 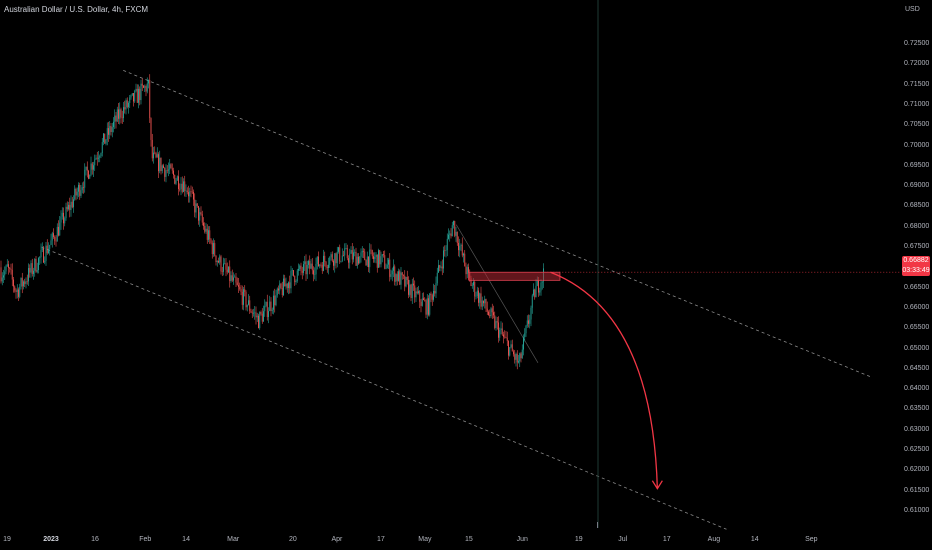 I want to click on time-tick-label: 2023, so click(x=51, y=539).